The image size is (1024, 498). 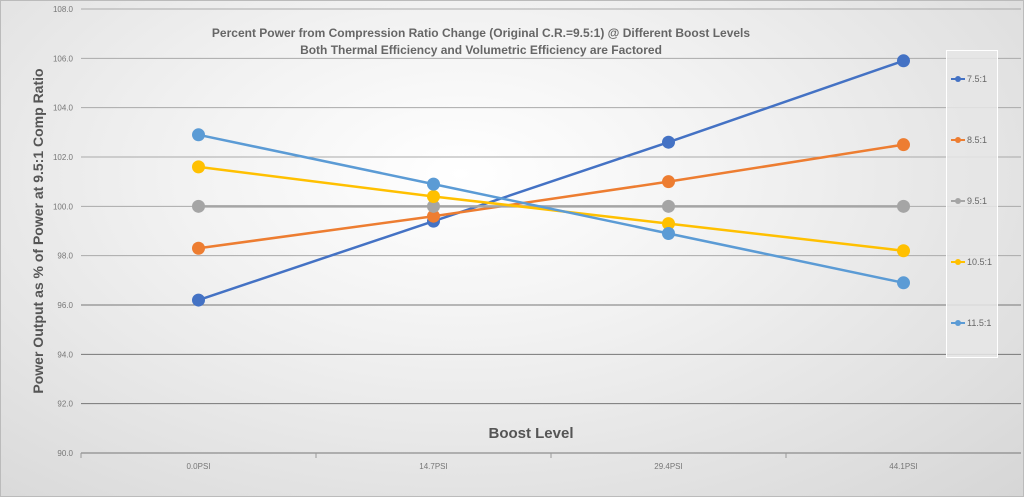 What do you see at coordinates (668, 466) in the screenshot?
I see `x-tick-label: 29.4PSI` at bounding box center [668, 466].